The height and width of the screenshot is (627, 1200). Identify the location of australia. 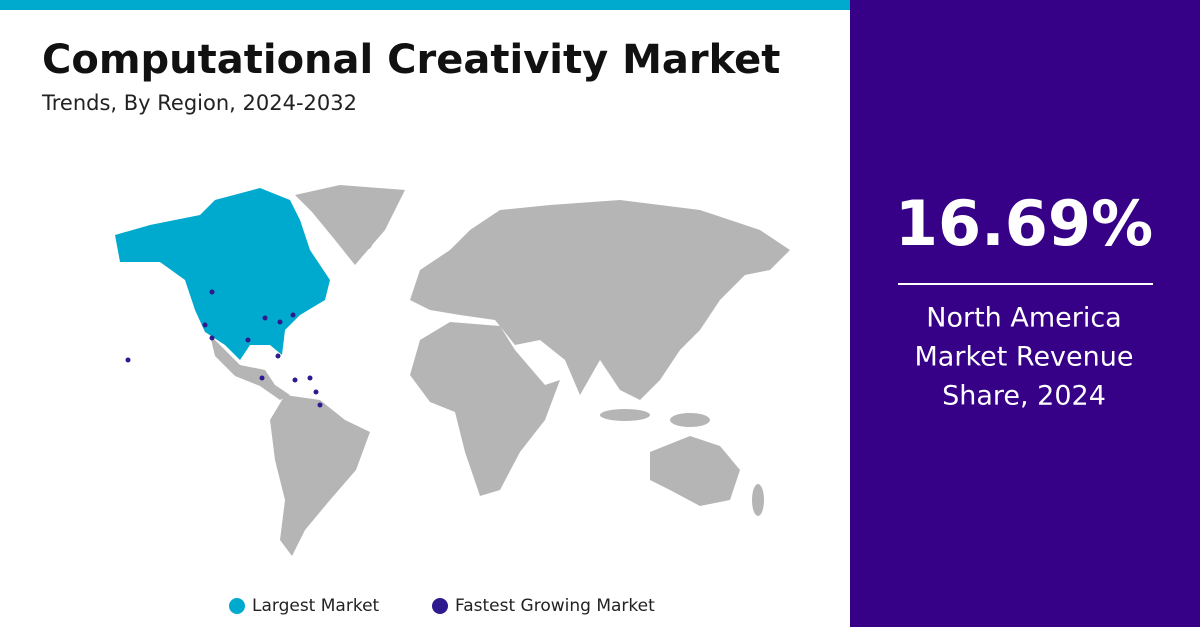
(695, 471).